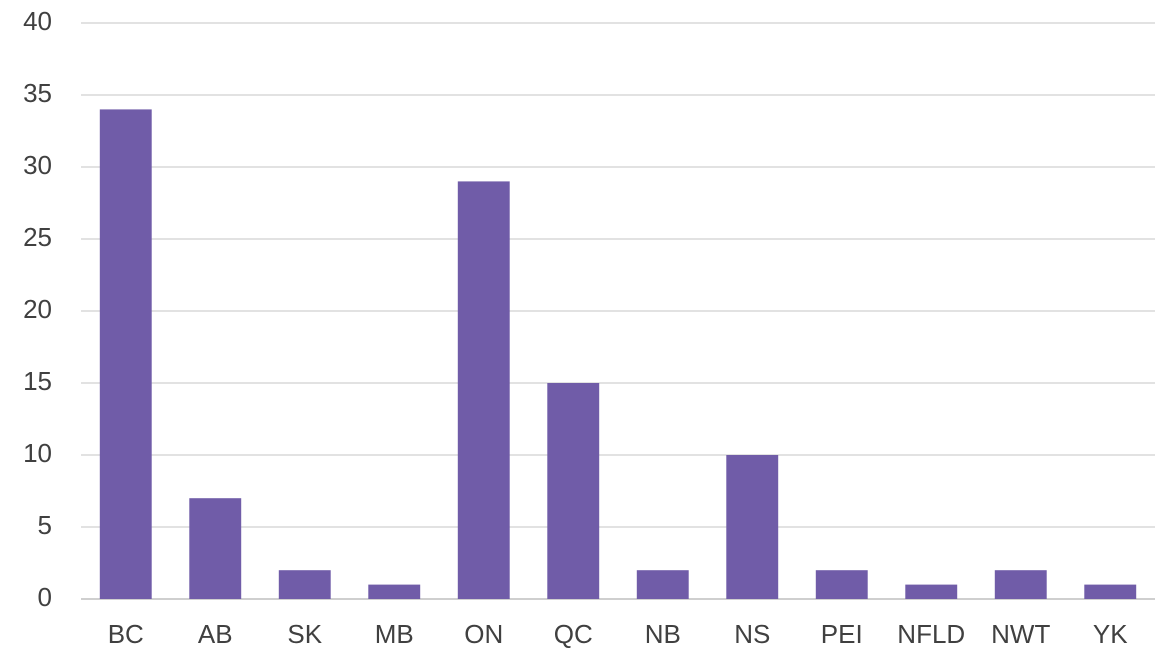 The height and width of the screenshot is (656, 1162). Describe the element at coordinates (573, 634) in the screenshot. I see `x-tick-label: QC` at that location.